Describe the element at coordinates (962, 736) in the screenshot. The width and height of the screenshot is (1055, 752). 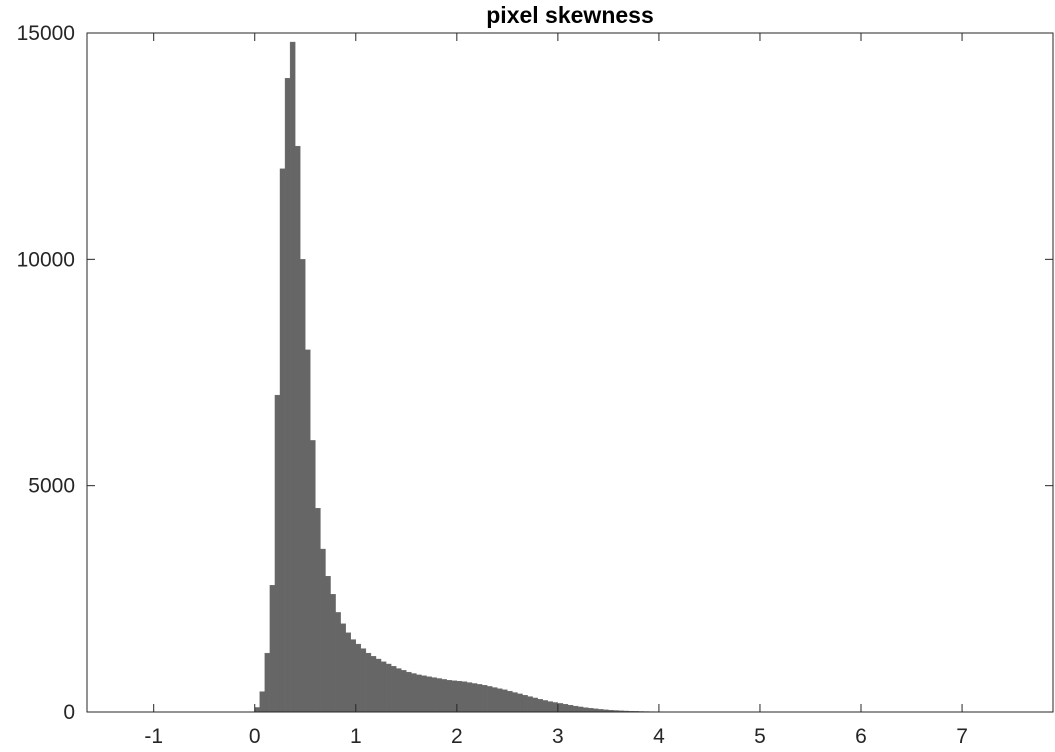
I see `x-tick-label: 7` at that location.